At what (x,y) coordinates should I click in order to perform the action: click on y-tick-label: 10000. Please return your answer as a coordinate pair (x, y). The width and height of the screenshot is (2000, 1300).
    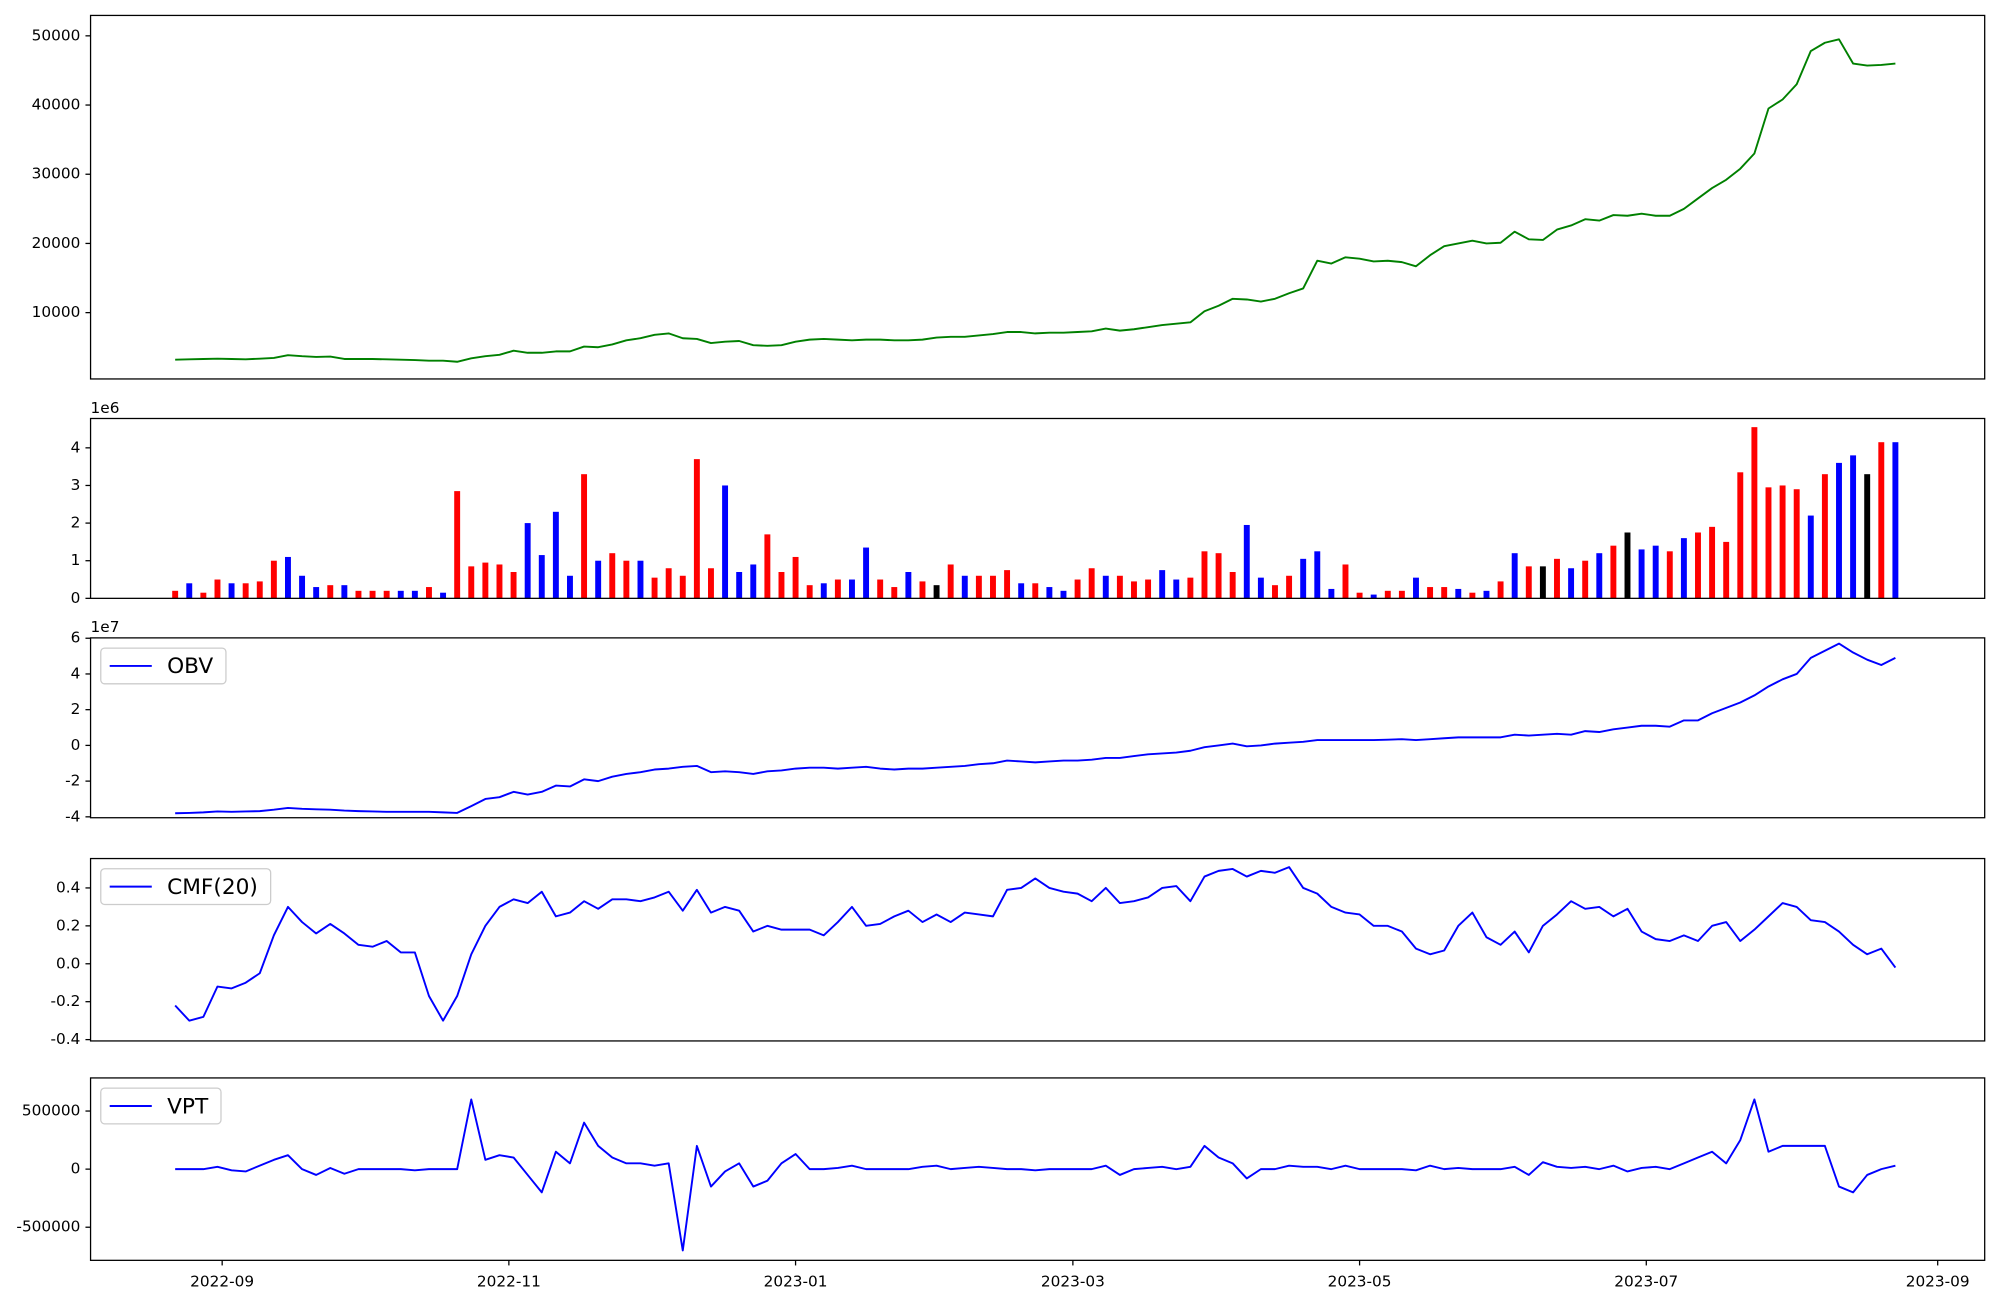
    Looking at the image, I should click on (56, 312).